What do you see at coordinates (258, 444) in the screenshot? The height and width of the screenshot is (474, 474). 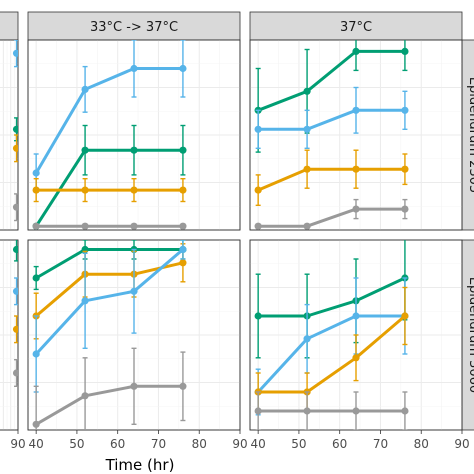 I see `x-tick-label: 40` at bounding box center [258, 444].